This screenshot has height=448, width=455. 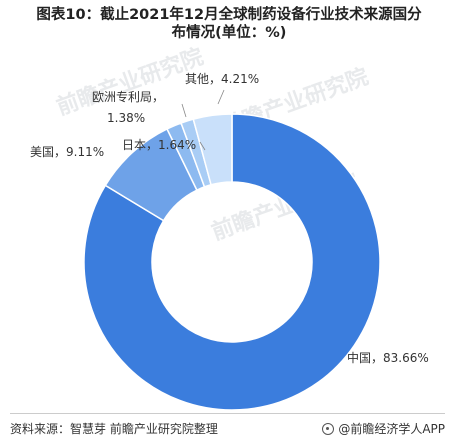 I want to click on brand-logo-icon, so click(x=328, y=428).